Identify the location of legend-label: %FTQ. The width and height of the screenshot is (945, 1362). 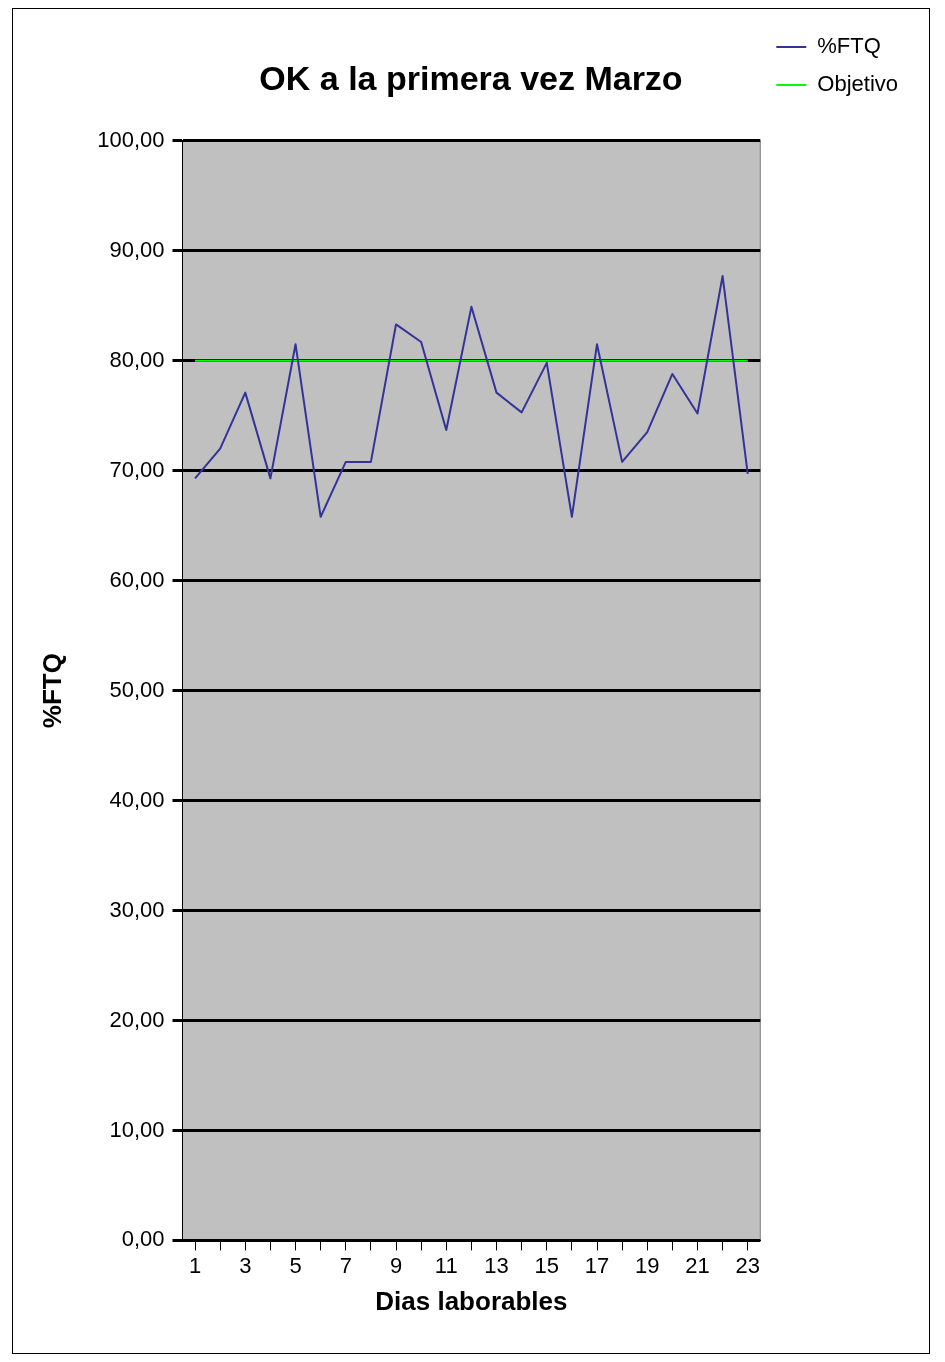
(849, 46).